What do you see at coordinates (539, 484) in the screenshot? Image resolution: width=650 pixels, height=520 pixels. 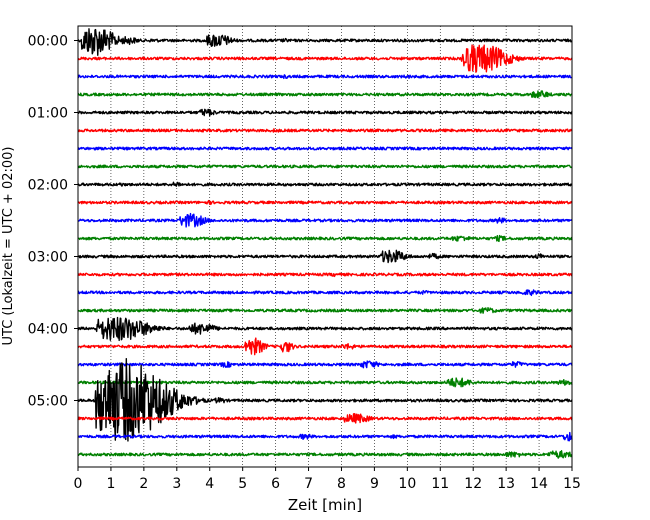 I see `x-tick-label: 14` at bounding box center [539, 484].